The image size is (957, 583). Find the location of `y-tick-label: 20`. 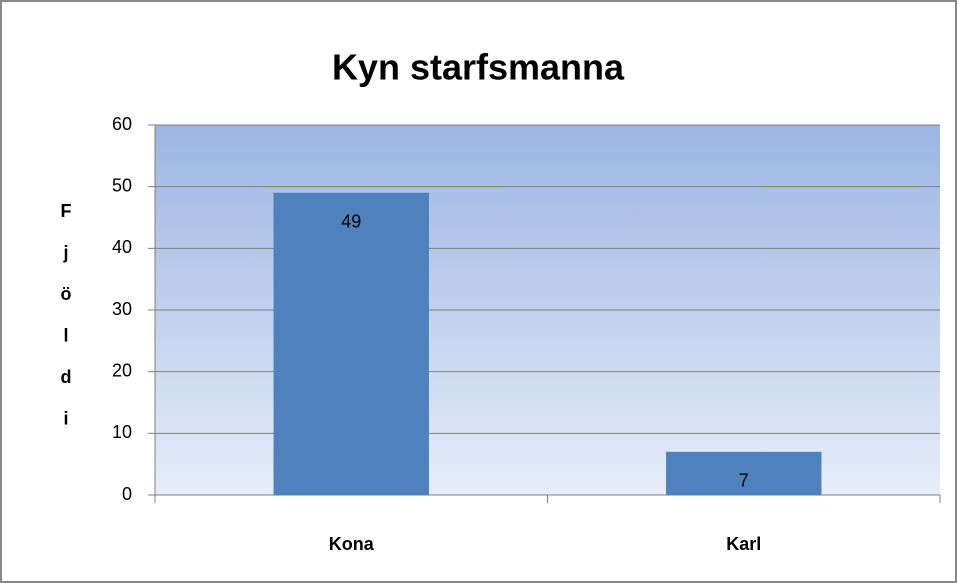

y-tick-label: 20 is located at coordinates (122, 370).